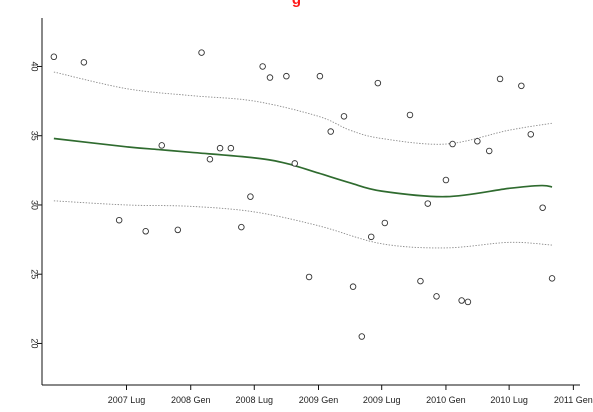 Image resolution: width=593 pixels, height=412 pixels. I want to click on lower-band-line, so click(303, 224).